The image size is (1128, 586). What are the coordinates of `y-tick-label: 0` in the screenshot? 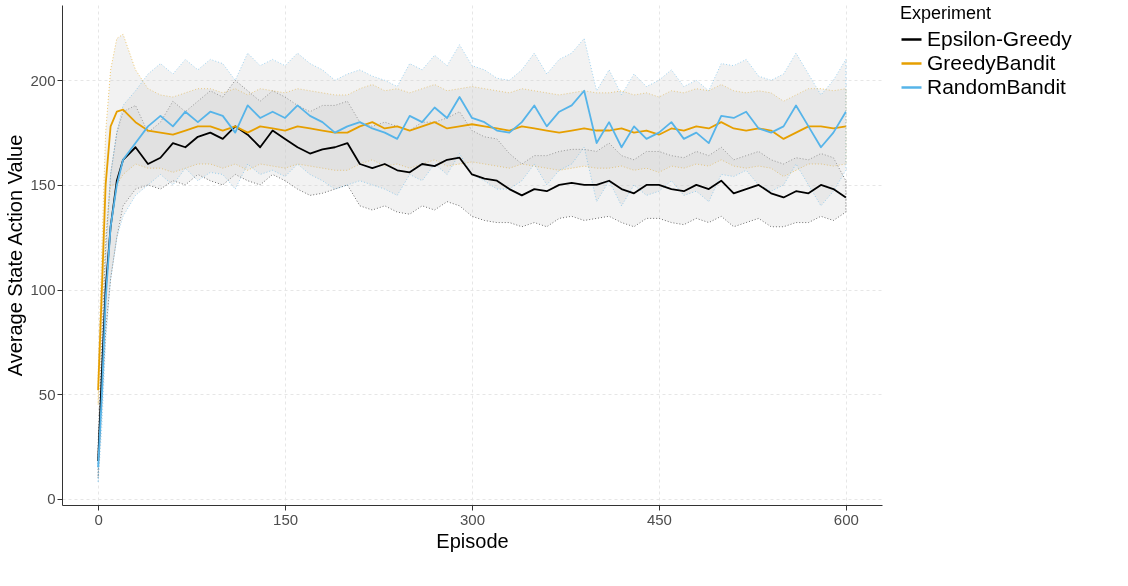 It's located at (51, 499).